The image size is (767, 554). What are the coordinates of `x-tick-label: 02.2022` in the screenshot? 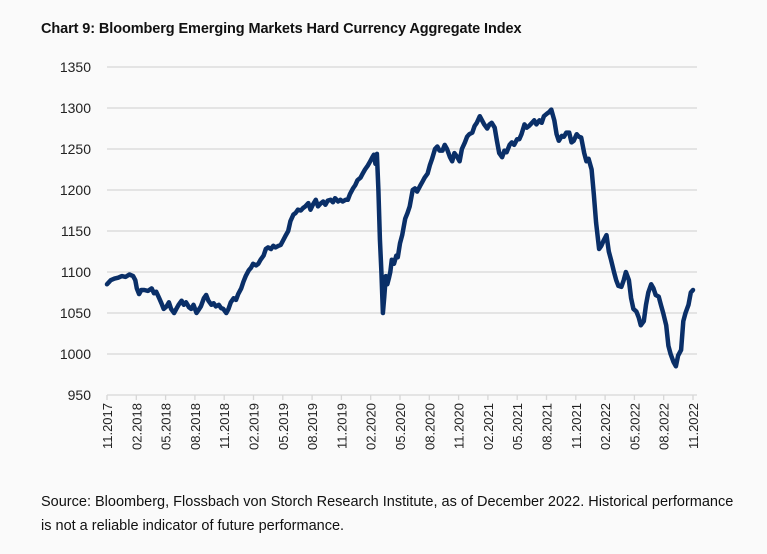 It's located at (605, 426).